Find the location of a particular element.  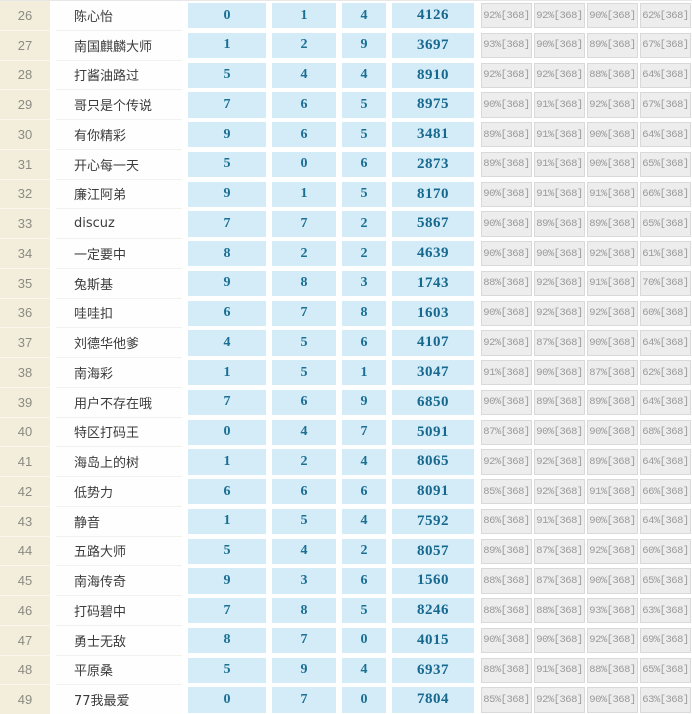

total-score-cell: 8091 is located at coordinates (433, 492).